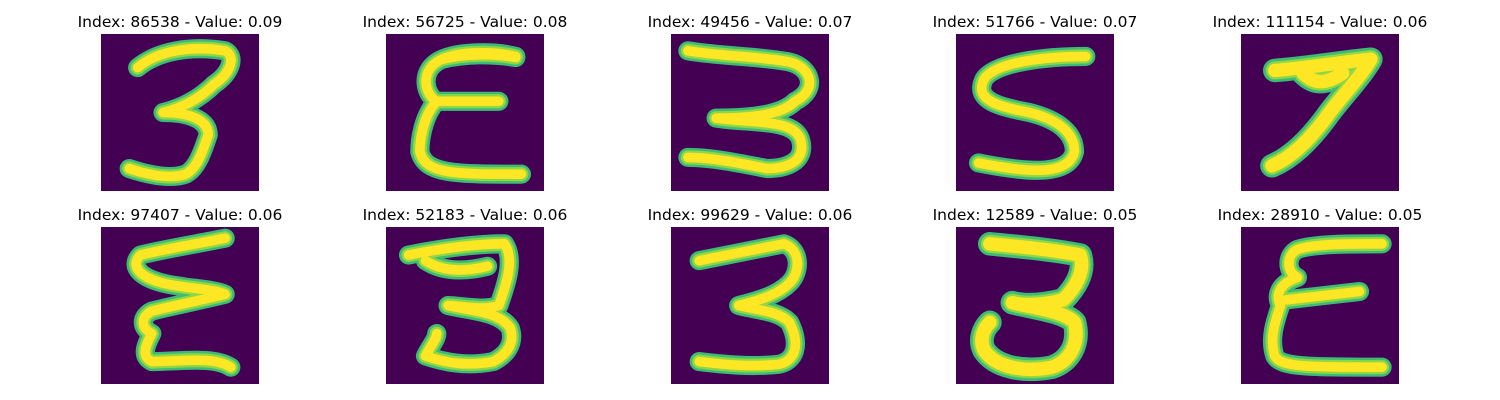  Describe the element at coordinates (1320, 22) in the screenshot. I see `panel-title: Index: 111154 - Value: 0.06` at that location.